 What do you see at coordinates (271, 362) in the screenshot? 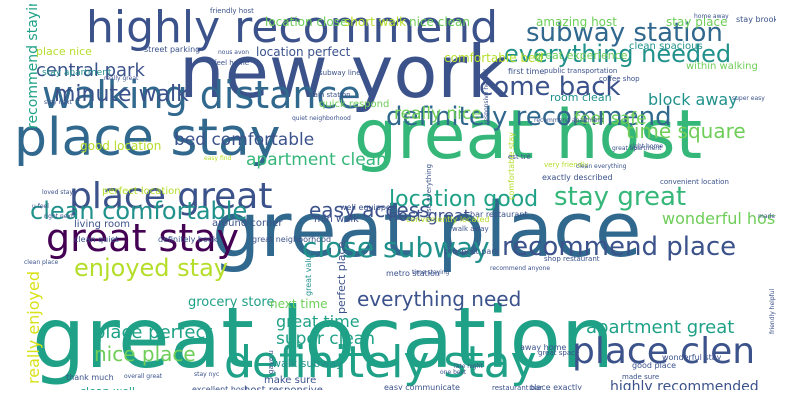
I see `word-gave-u: gave u` at bounding box center [271, 362].